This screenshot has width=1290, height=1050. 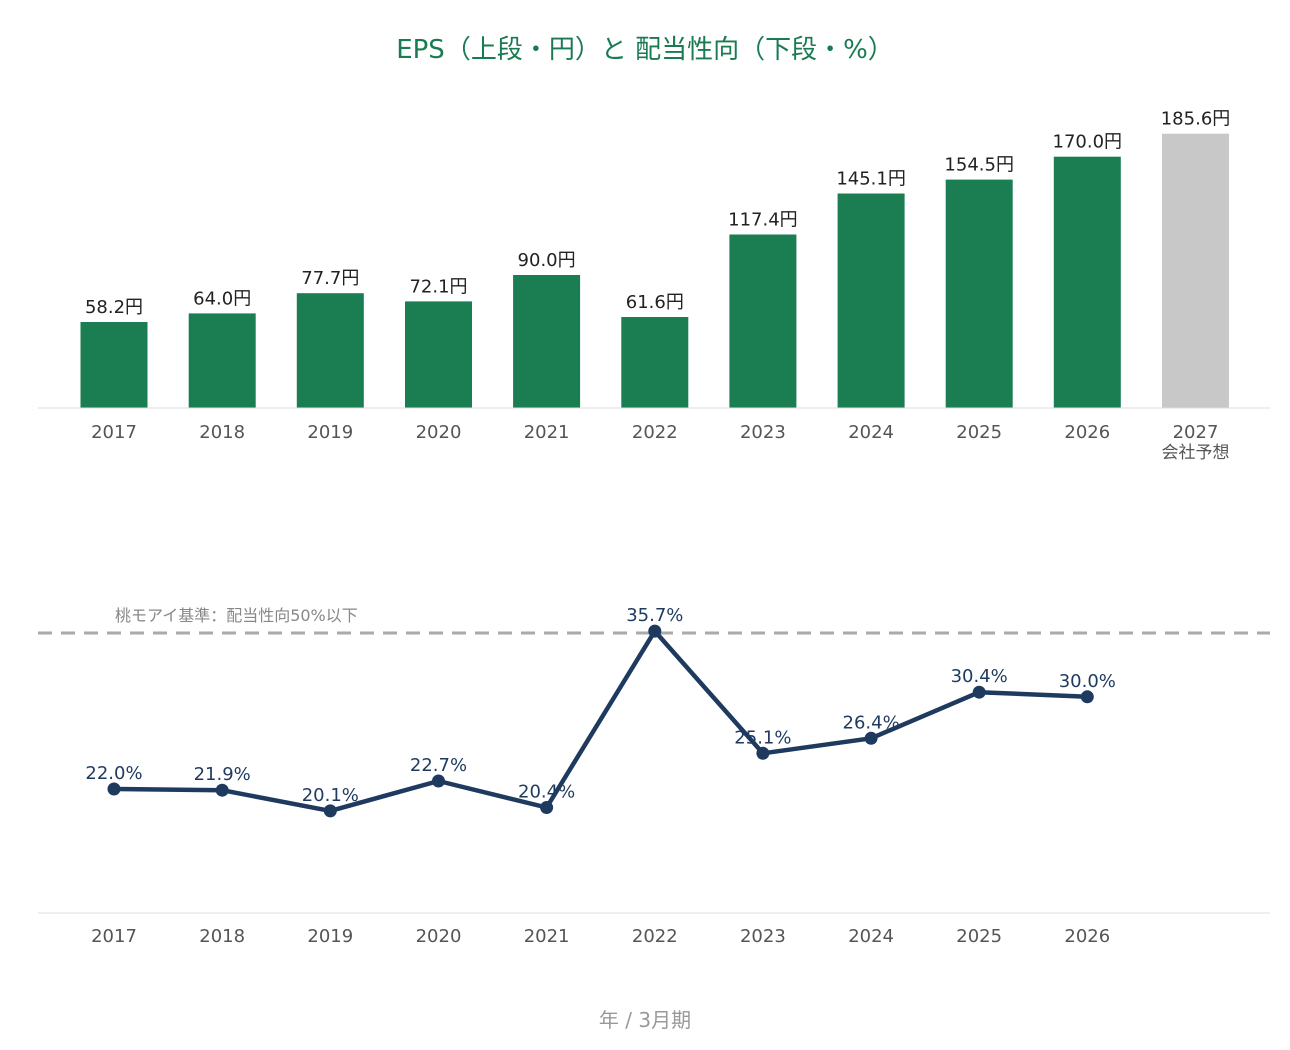 I want to click on eps-tick-sublabel-2027: 会社予想, so click(x=1196, y=453).